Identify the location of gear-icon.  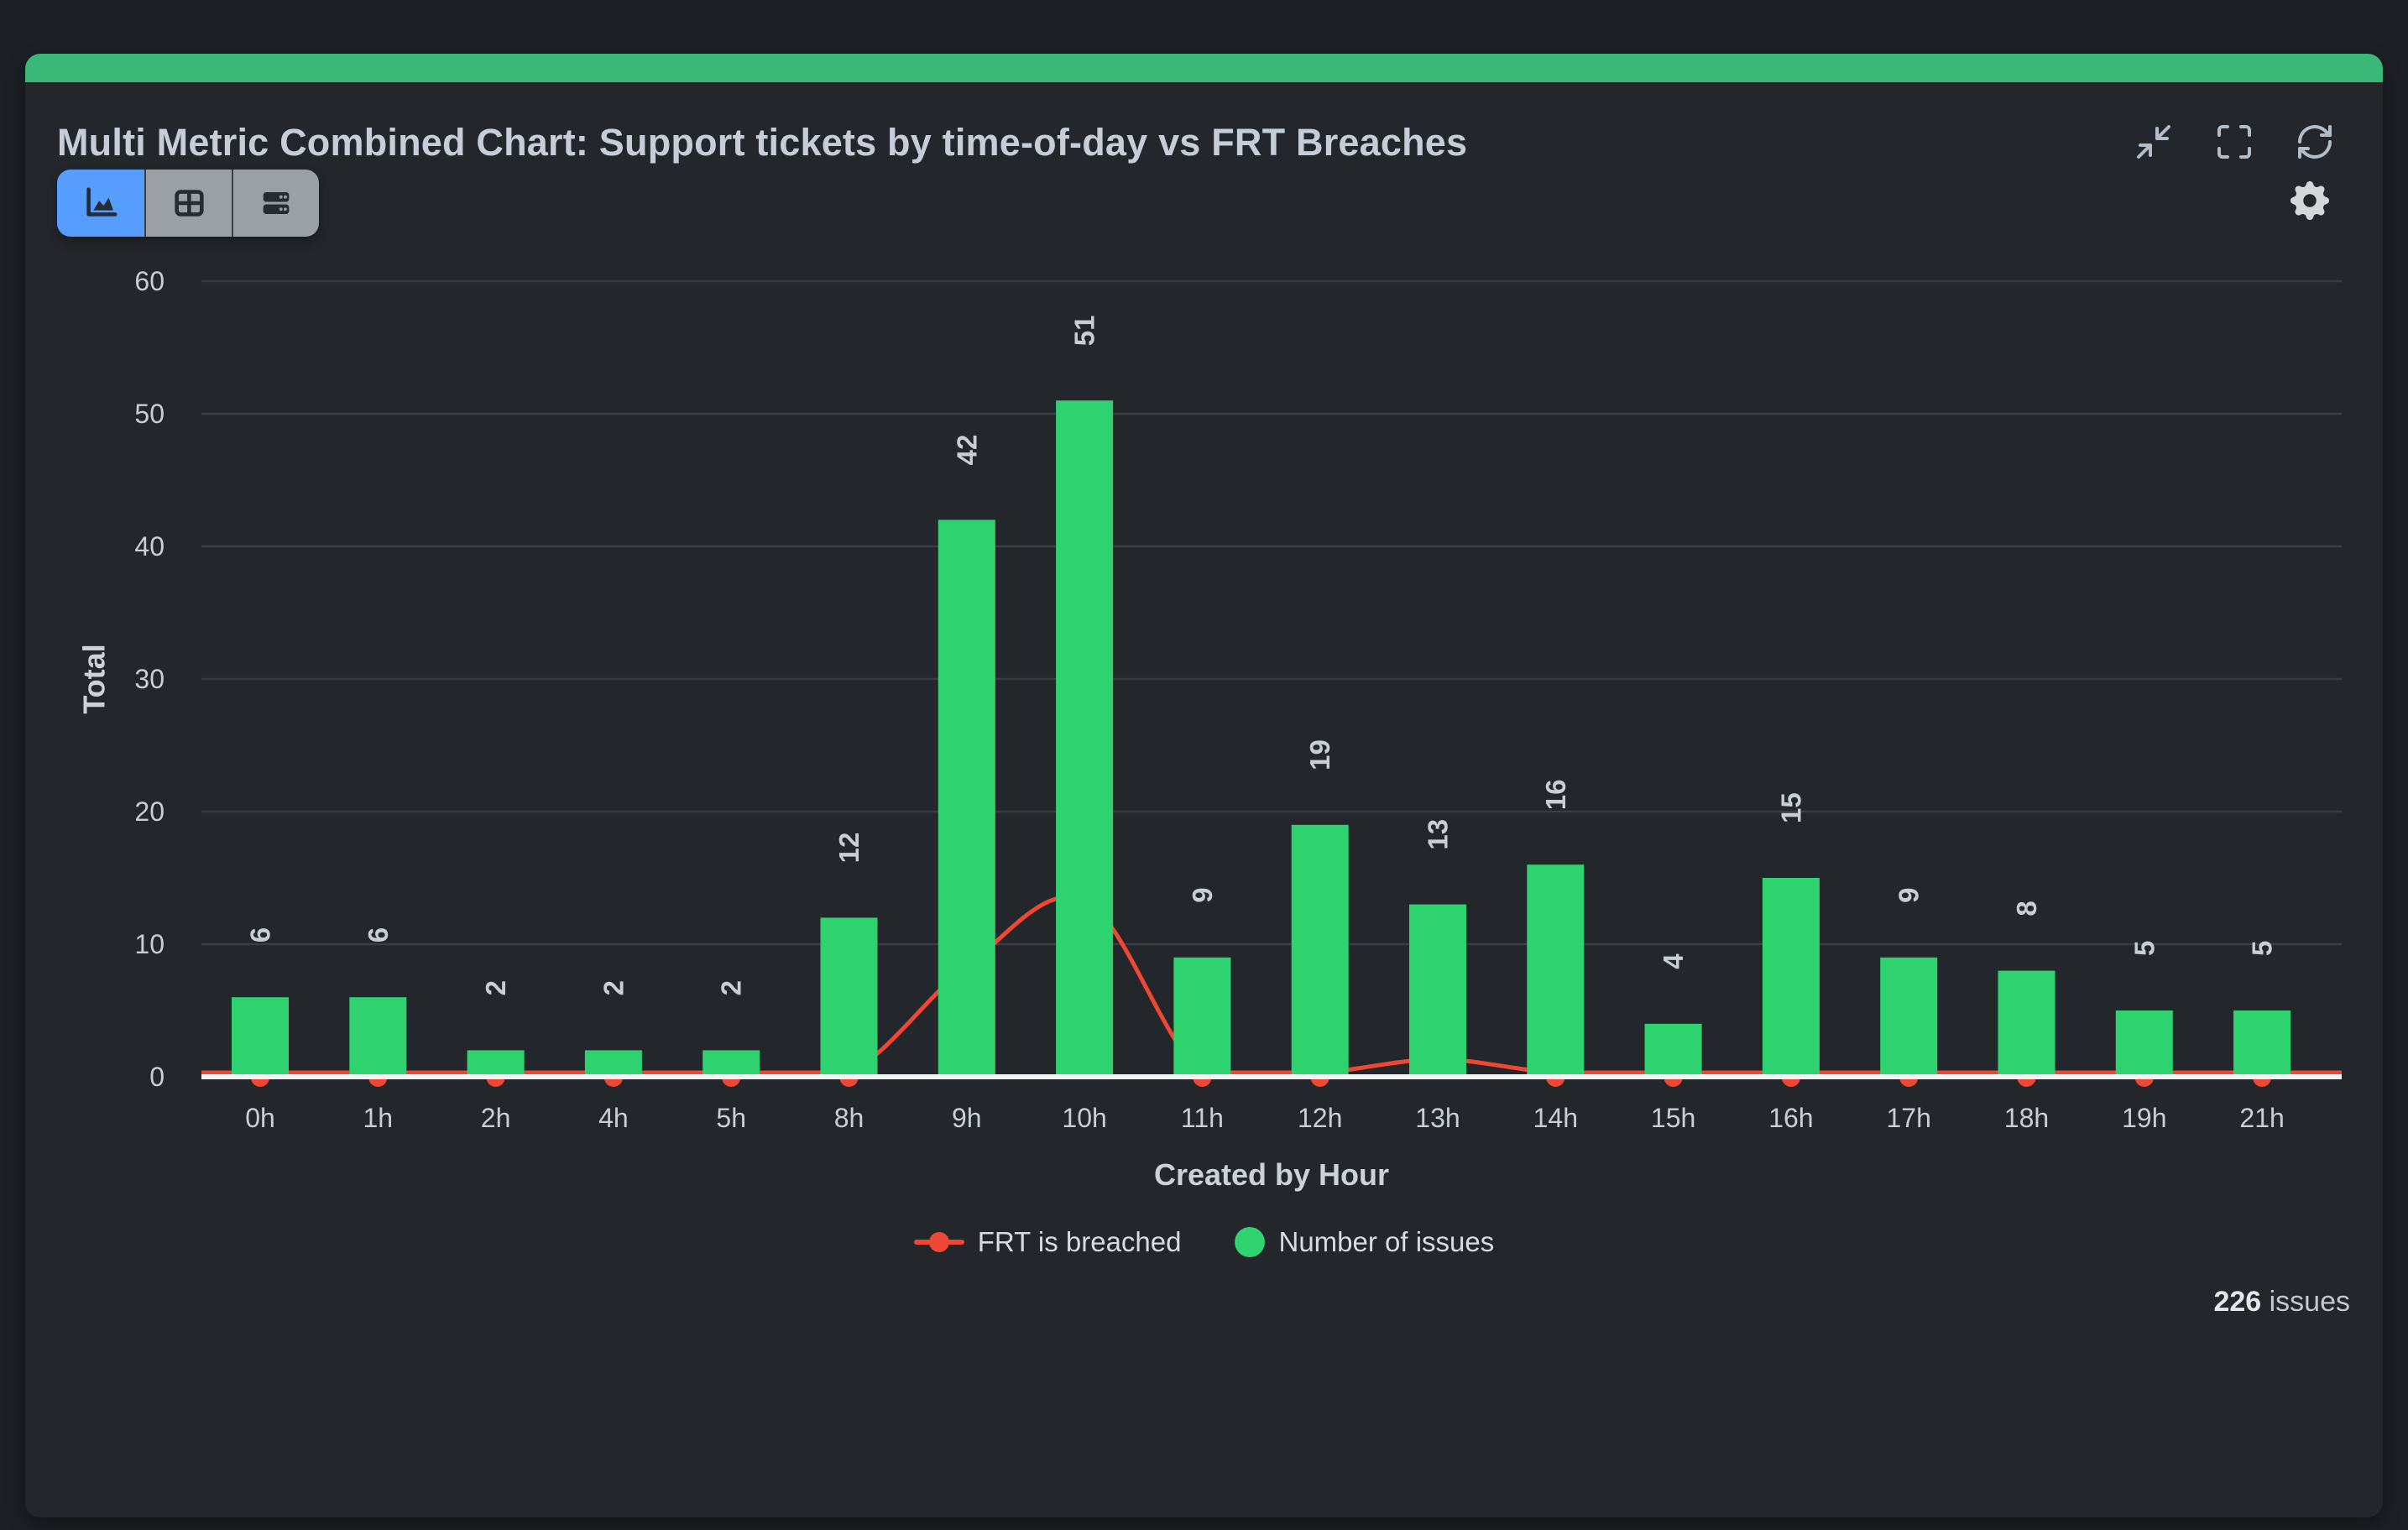
(2309, 200).